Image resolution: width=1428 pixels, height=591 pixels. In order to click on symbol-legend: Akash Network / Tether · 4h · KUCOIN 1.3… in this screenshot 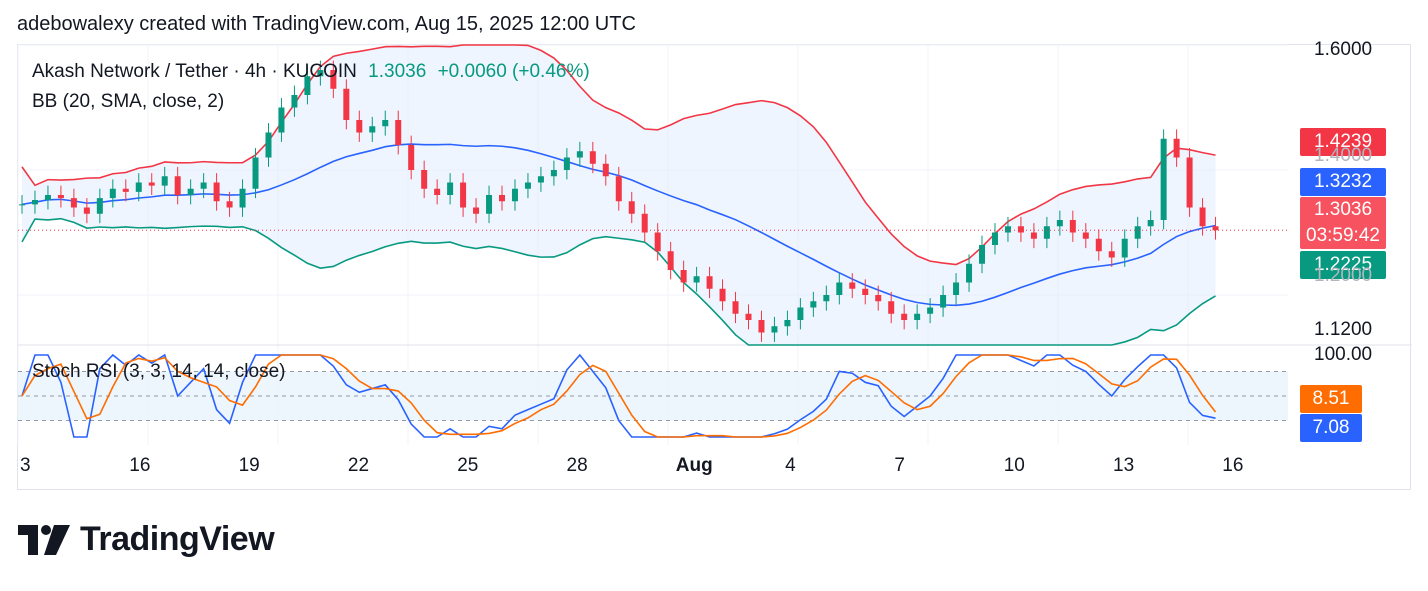, I will do `click(311, 72)`.